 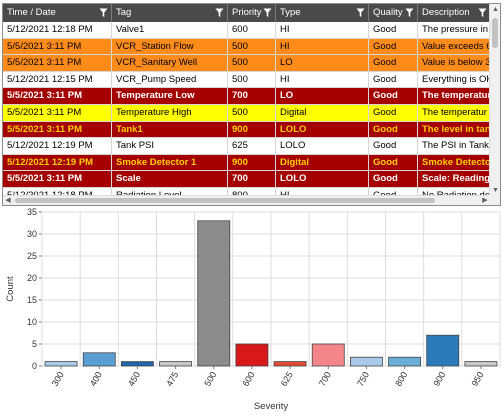 What do you see at coordinates (32, 256) in the screenshot?
I see `y-tick-label: 25` at bounding box center [32, 256].